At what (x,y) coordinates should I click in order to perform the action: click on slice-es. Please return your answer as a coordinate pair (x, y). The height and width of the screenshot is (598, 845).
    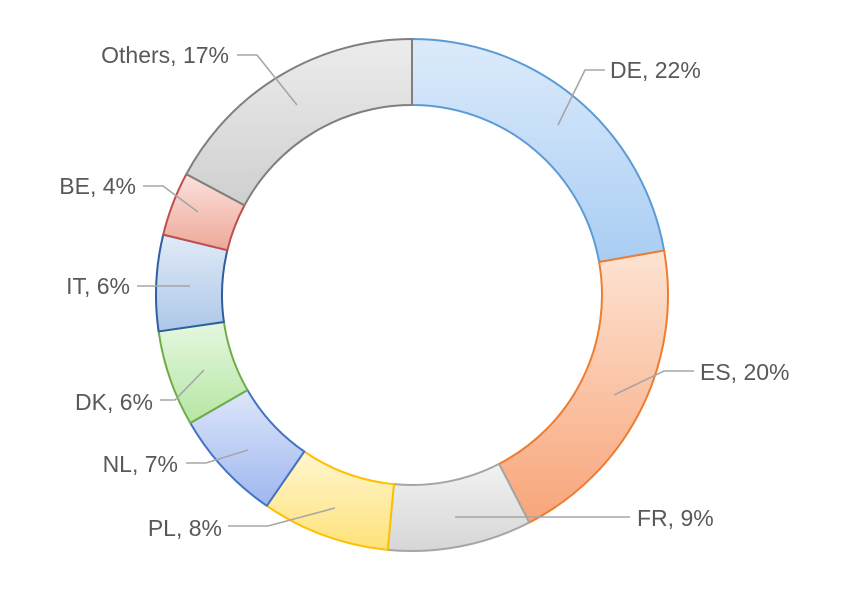
    Looking at the image, I should click on (583, 386).